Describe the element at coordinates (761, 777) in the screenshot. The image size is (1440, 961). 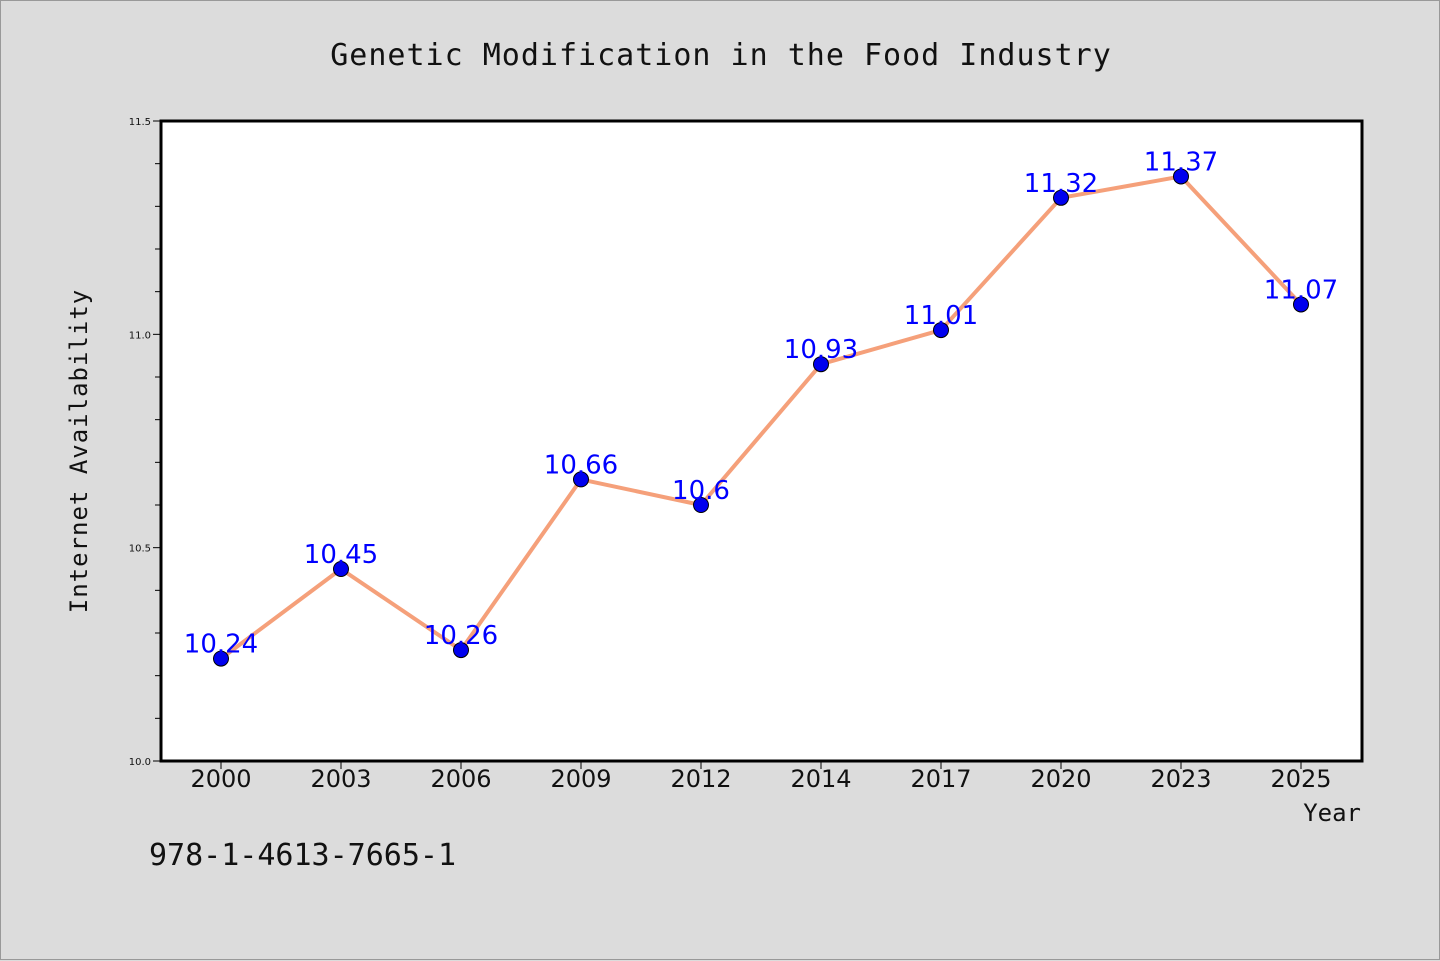
I see `x-axis: 2000 2003 2006 2009 2012 2014 2017 2020 2023 2025` at that location.